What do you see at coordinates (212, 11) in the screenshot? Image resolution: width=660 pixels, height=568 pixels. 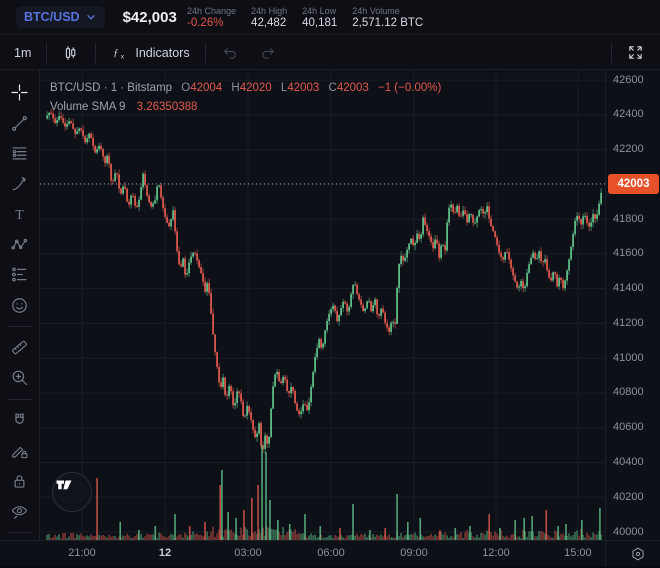 I see `stat-label: 24h Change` at bounding box center [212, 11].